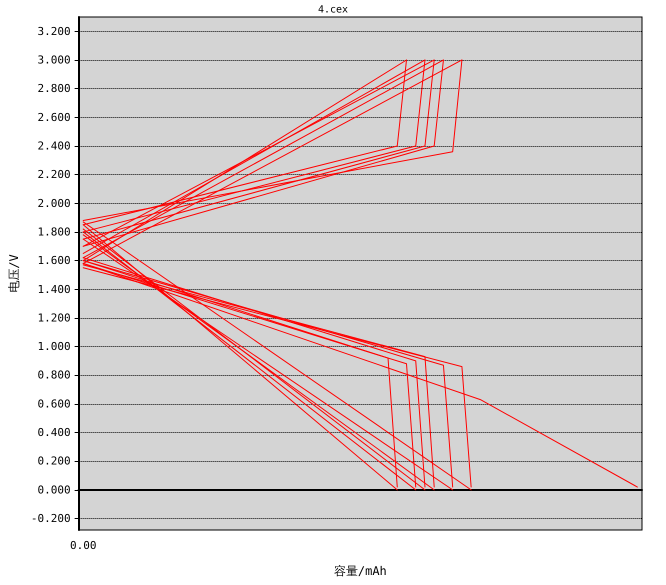 The image size is (666, 585). What do you see at coordinates (54, 31) in the screenshot?
I see `y-tick-label: 3.200` at bounding box center [54, 31].